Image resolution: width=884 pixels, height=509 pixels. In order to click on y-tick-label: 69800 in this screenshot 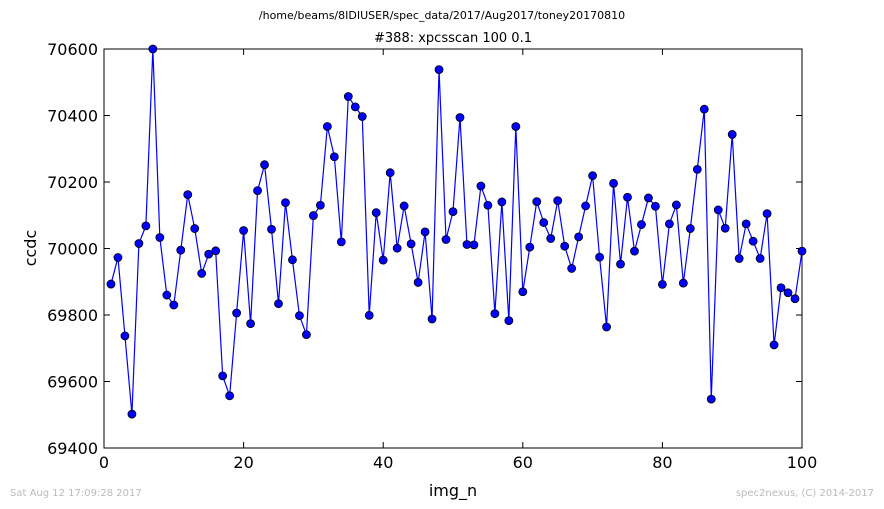, I will do `click(72, 315)`.